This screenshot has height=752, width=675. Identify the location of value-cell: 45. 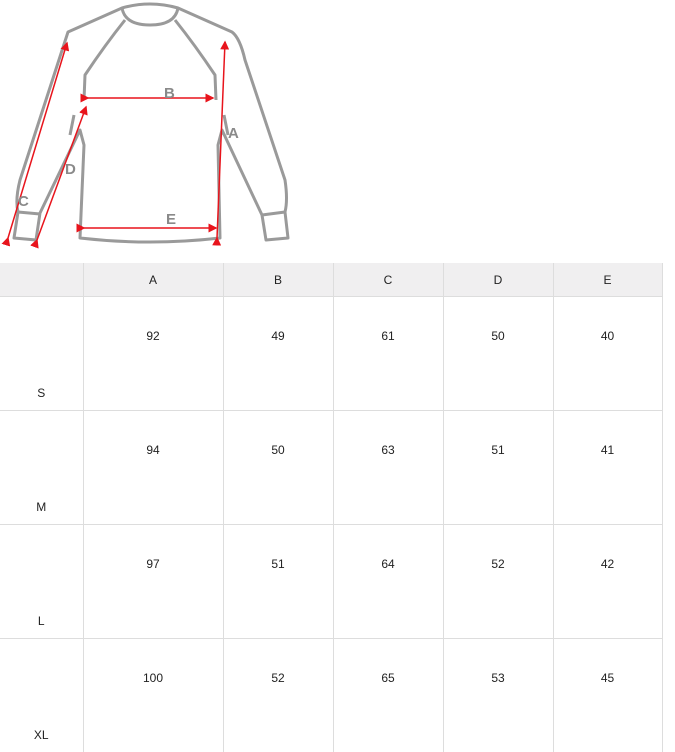
(607, 695).